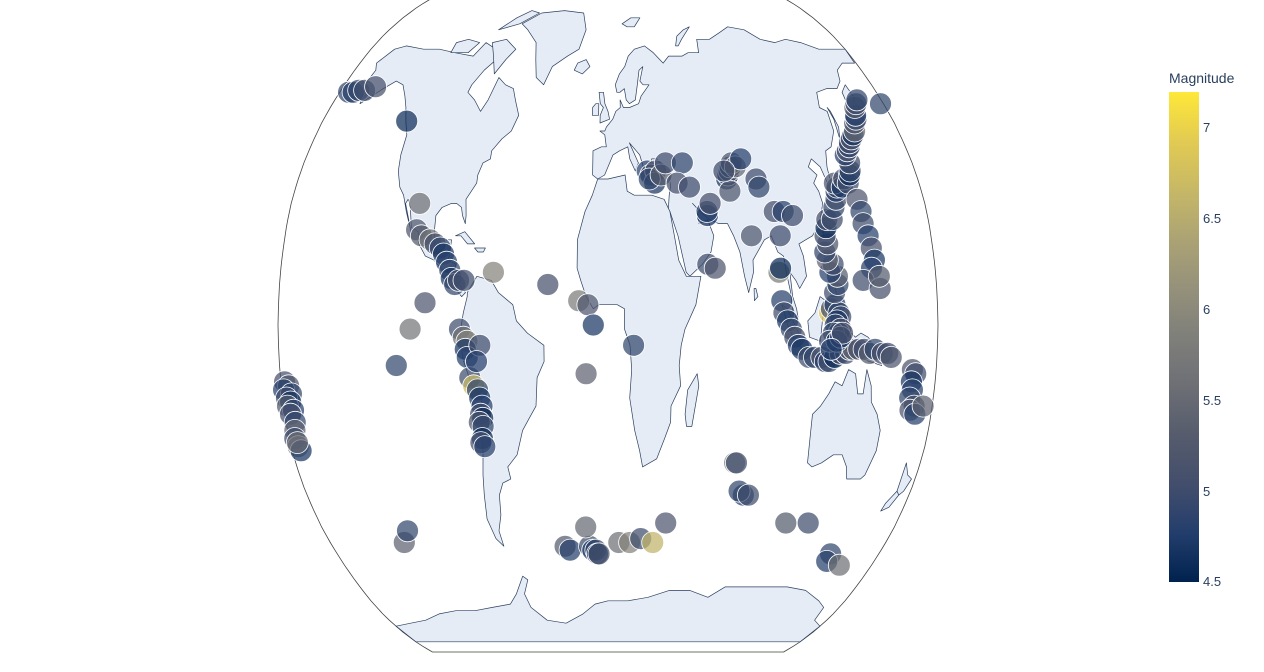 The image size is (1264, 672). What do you see at coordinates (480, 250) in the screenshot?
I see `landmass-hispaniola` at bounding box center [480, 250].